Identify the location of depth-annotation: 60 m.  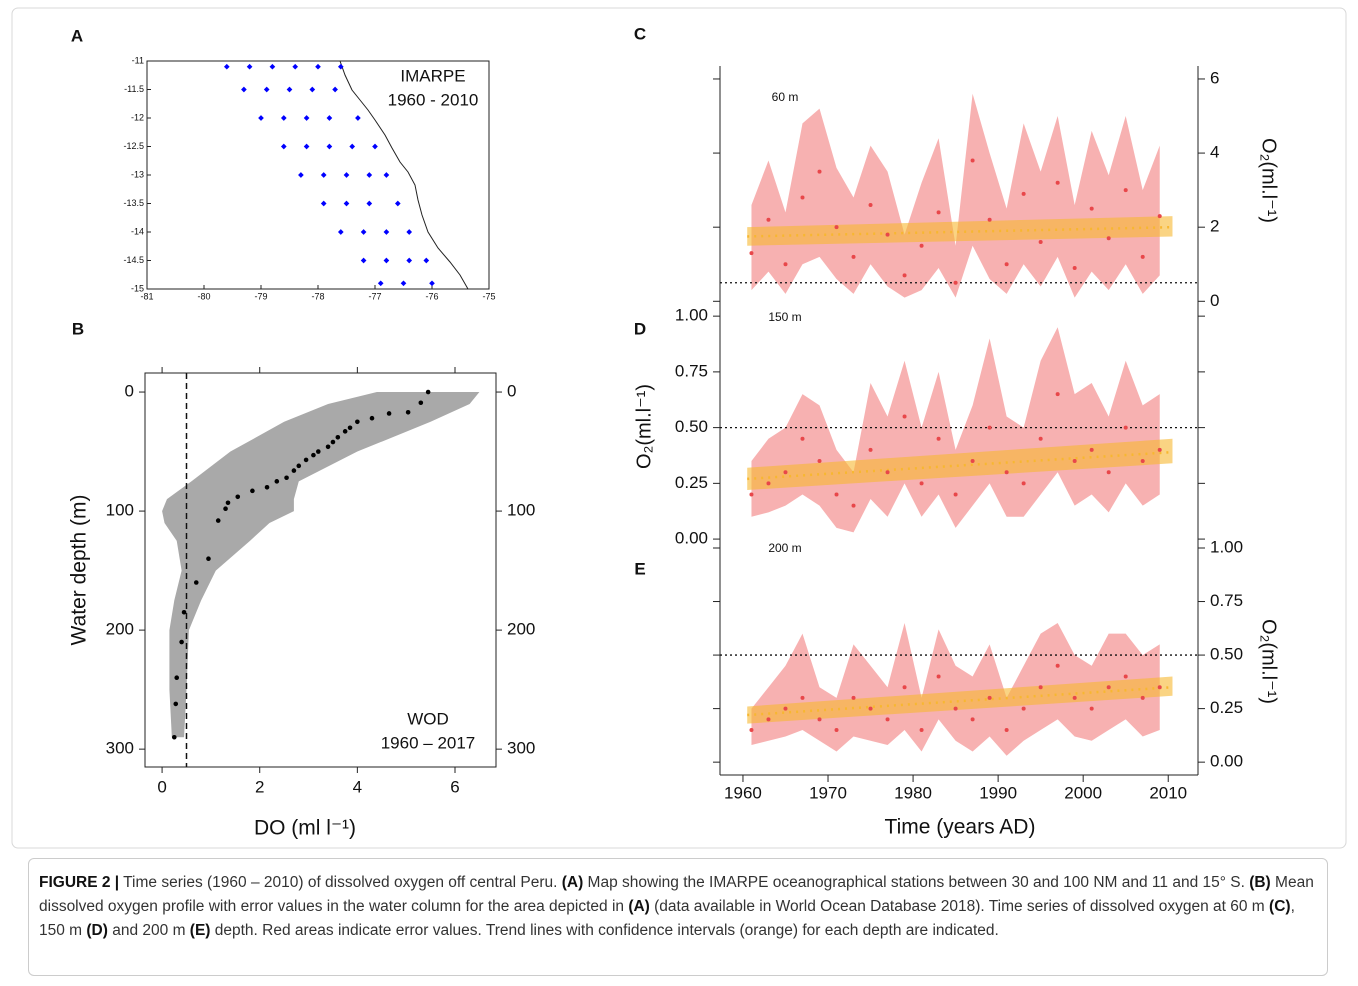
(785, 97).